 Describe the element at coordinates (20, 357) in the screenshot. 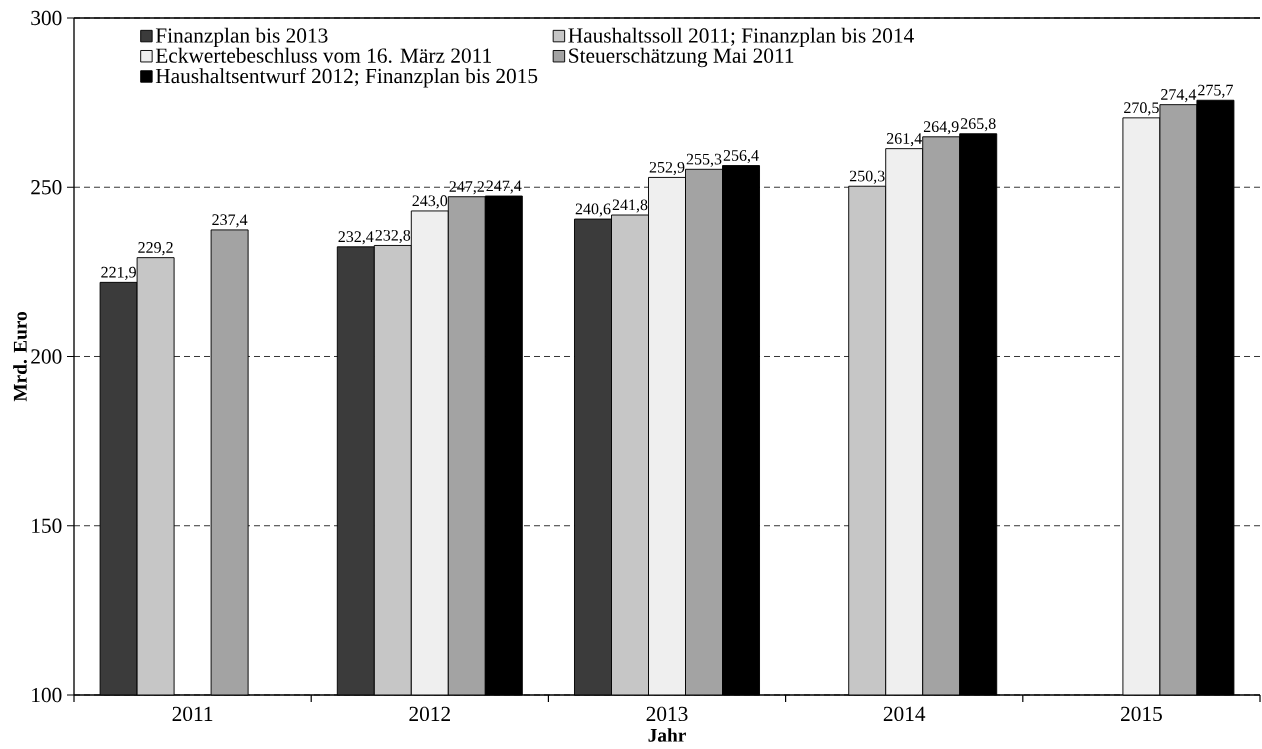

I see `y-axis-title: Mrd. Euro` at that location.